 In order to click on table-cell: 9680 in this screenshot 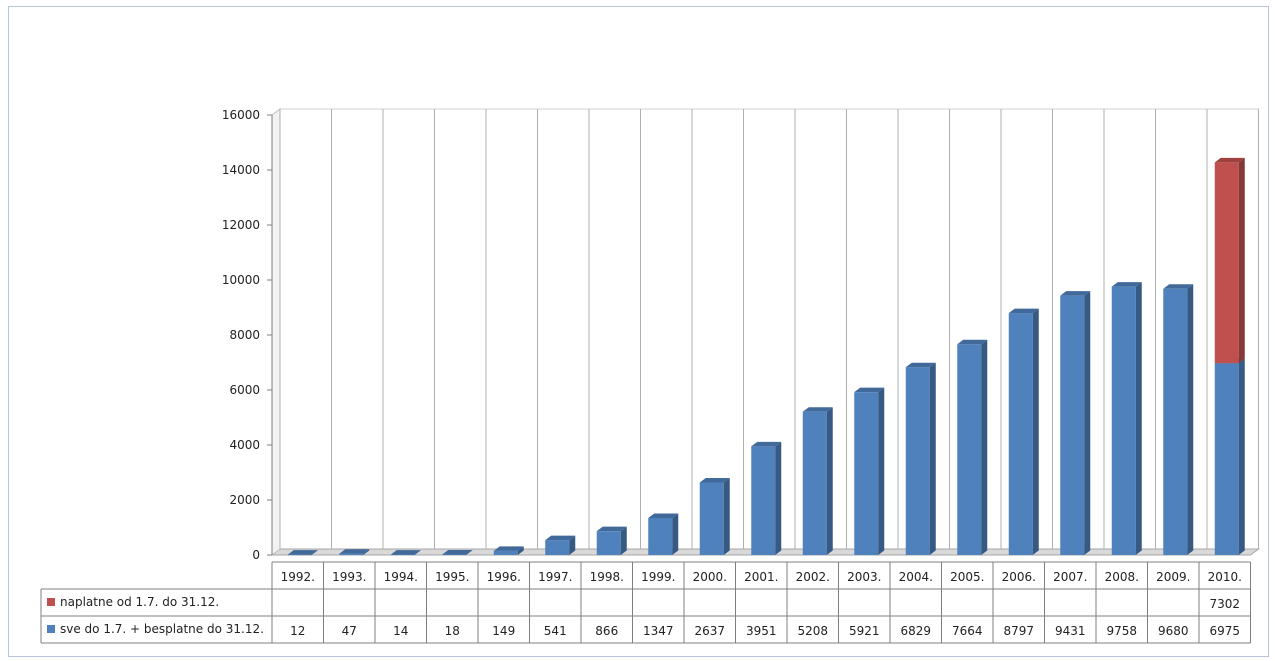, I will do `click(1173, 631)`.